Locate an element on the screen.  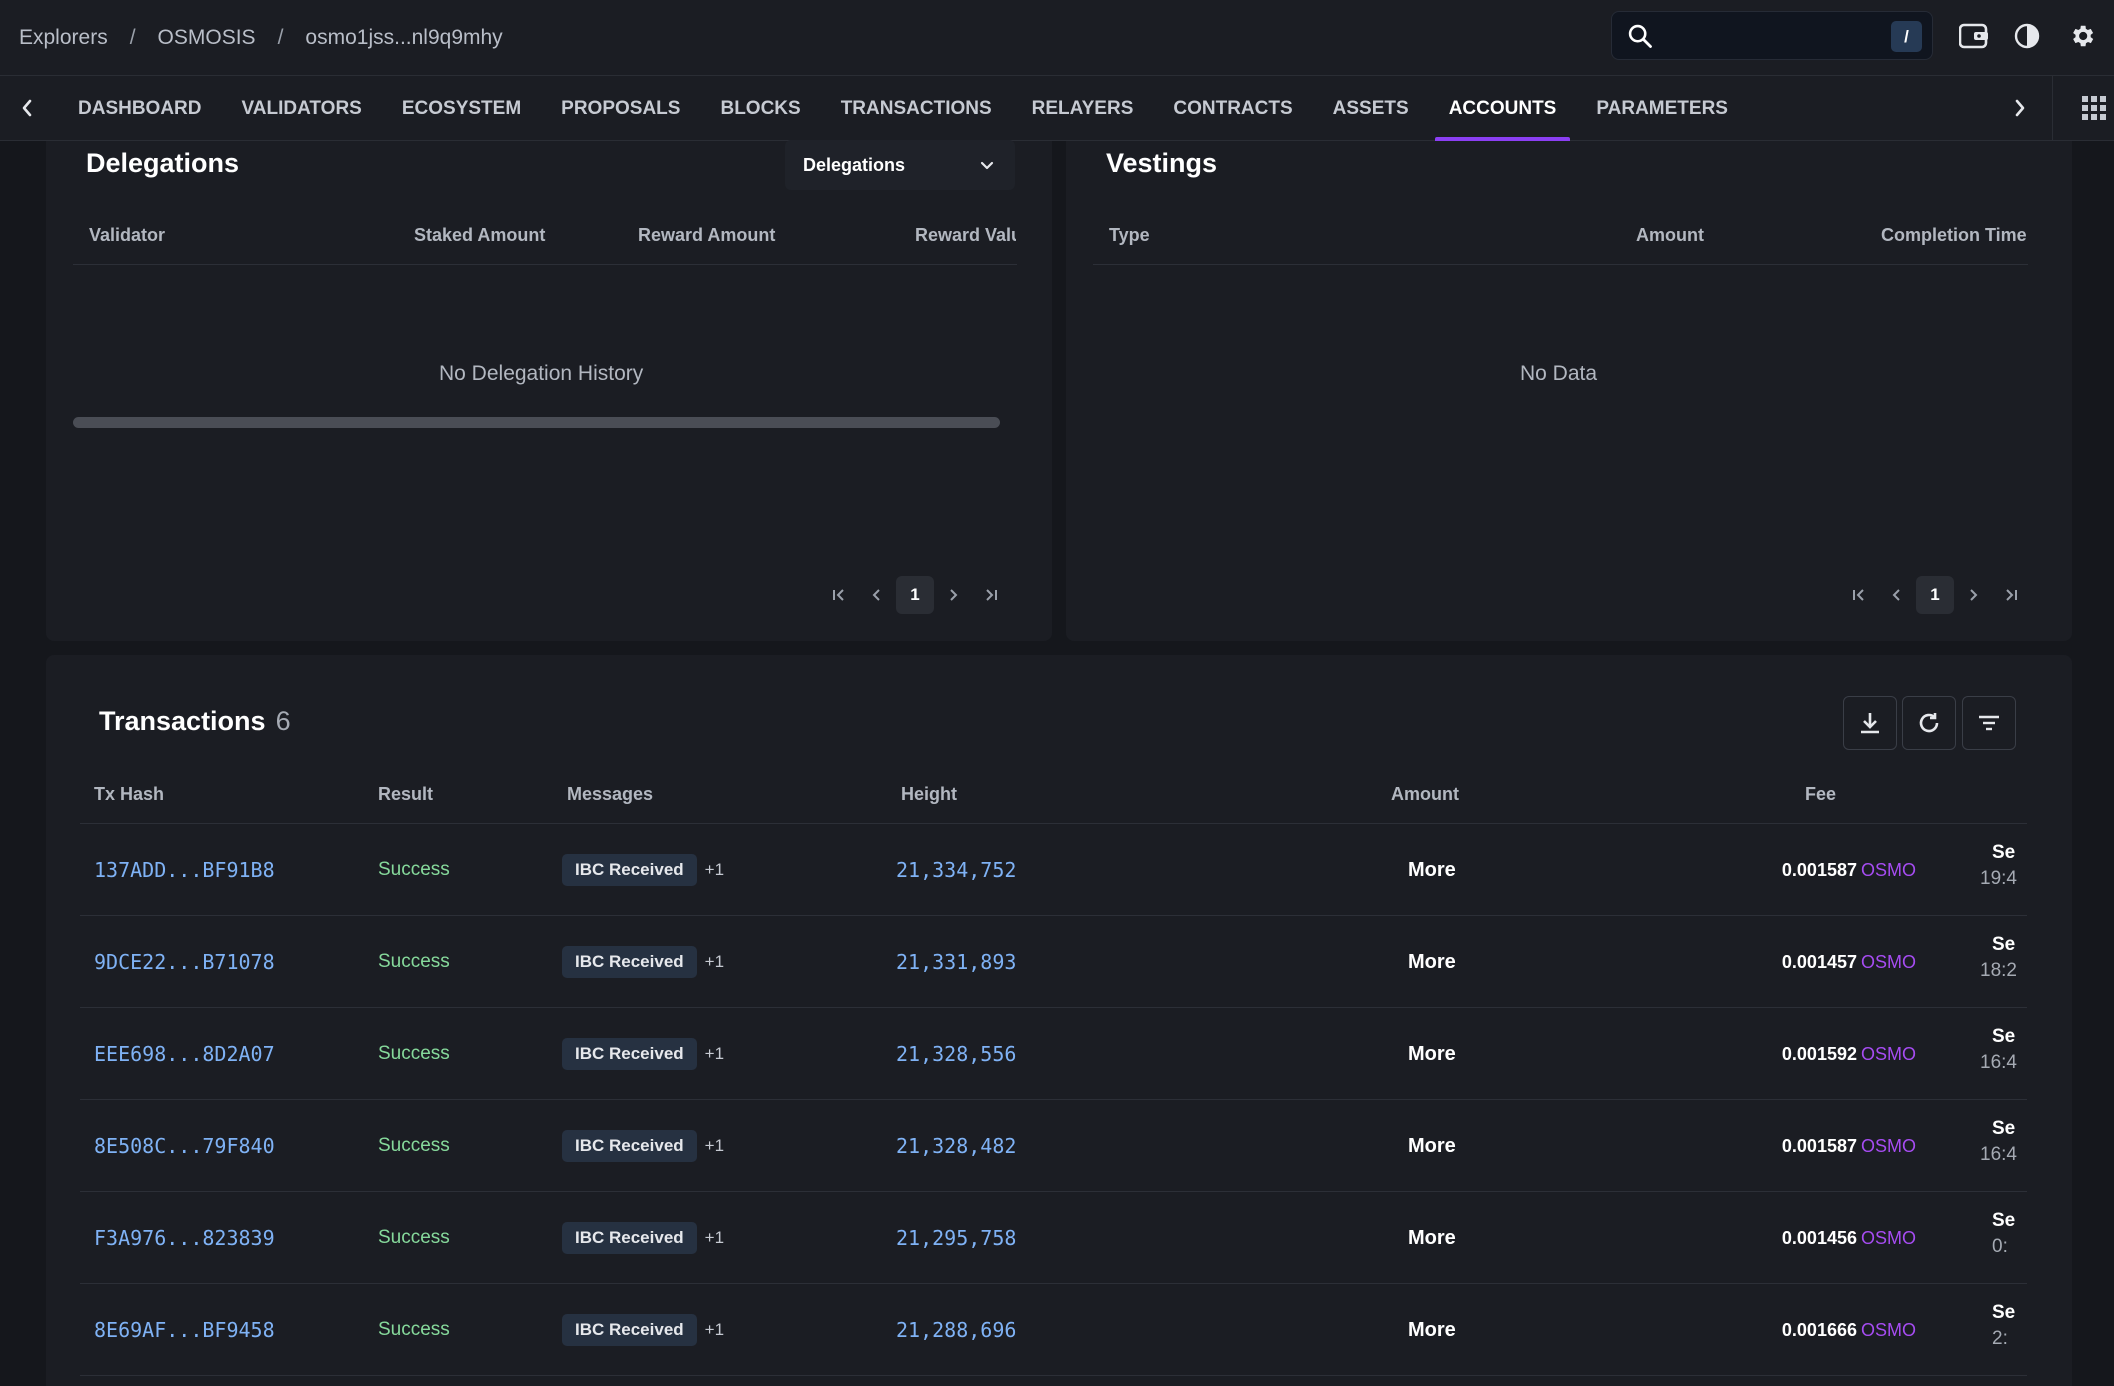
tx-time: Se 18:2 is located at coordinates (2003, 962).